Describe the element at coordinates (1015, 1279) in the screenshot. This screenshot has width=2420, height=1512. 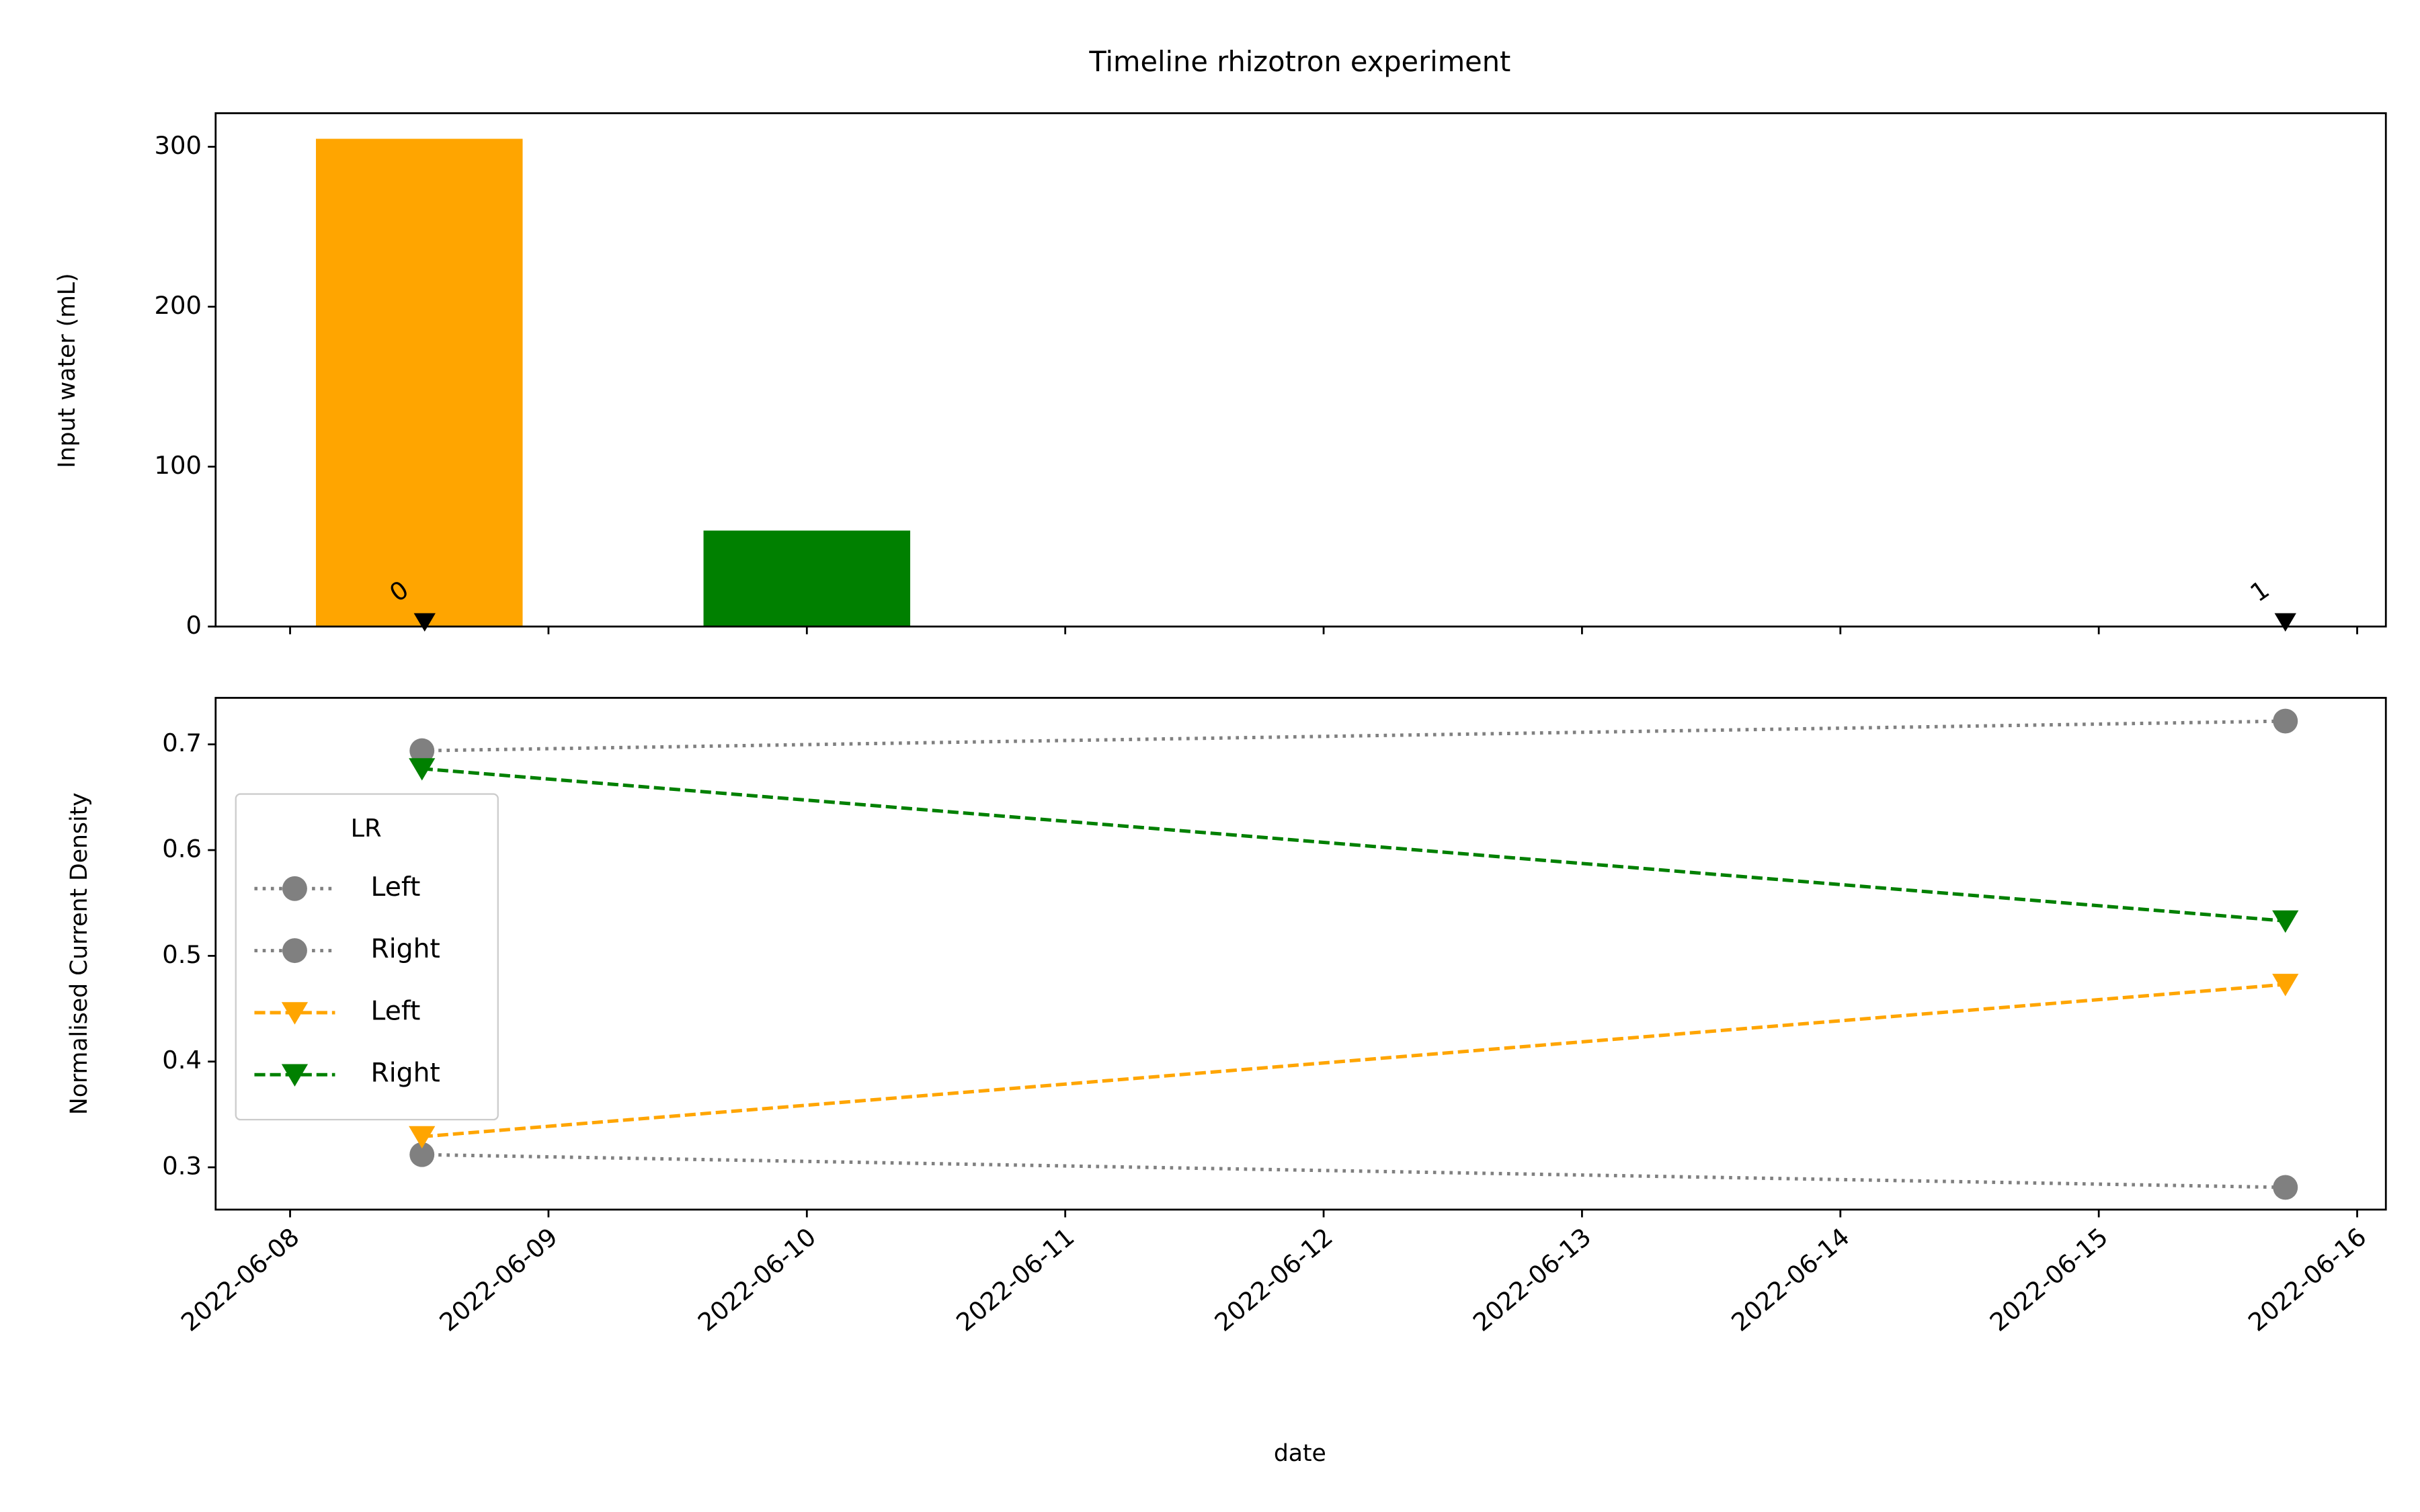
I see `x-tick-label: 2022-06-11` at that location.